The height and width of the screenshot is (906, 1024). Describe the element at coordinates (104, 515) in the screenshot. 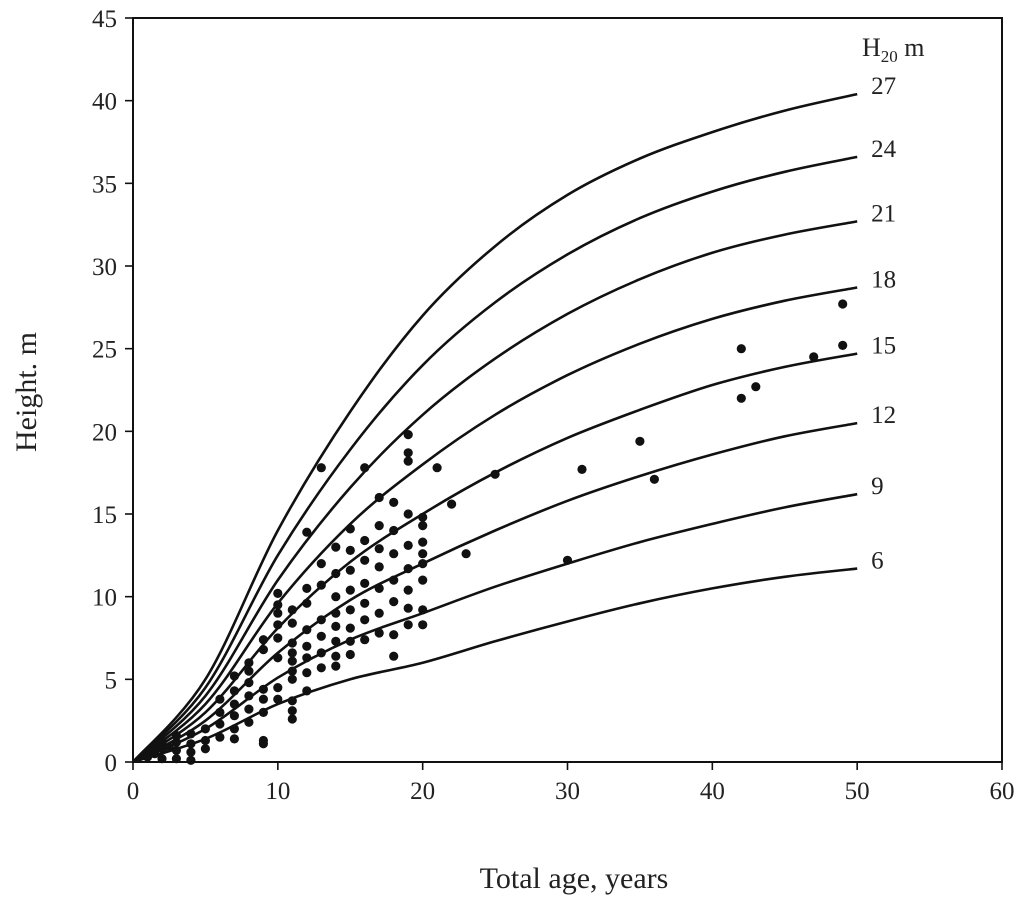

I see `y-tick-label: 15` at that location.